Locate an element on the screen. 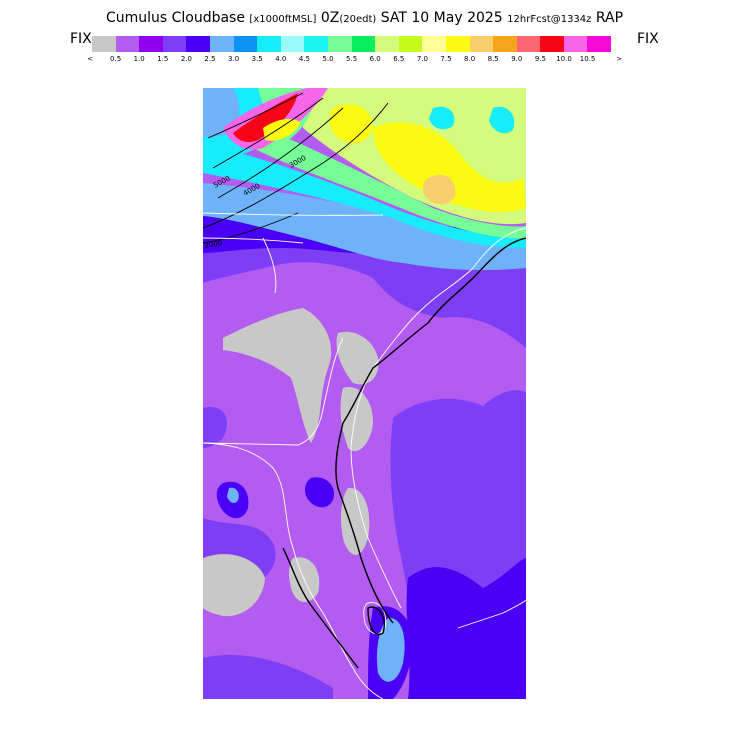 This screenshot has width=729, height=729. fix-right-label: FIX is located at coordinates (648, 39).